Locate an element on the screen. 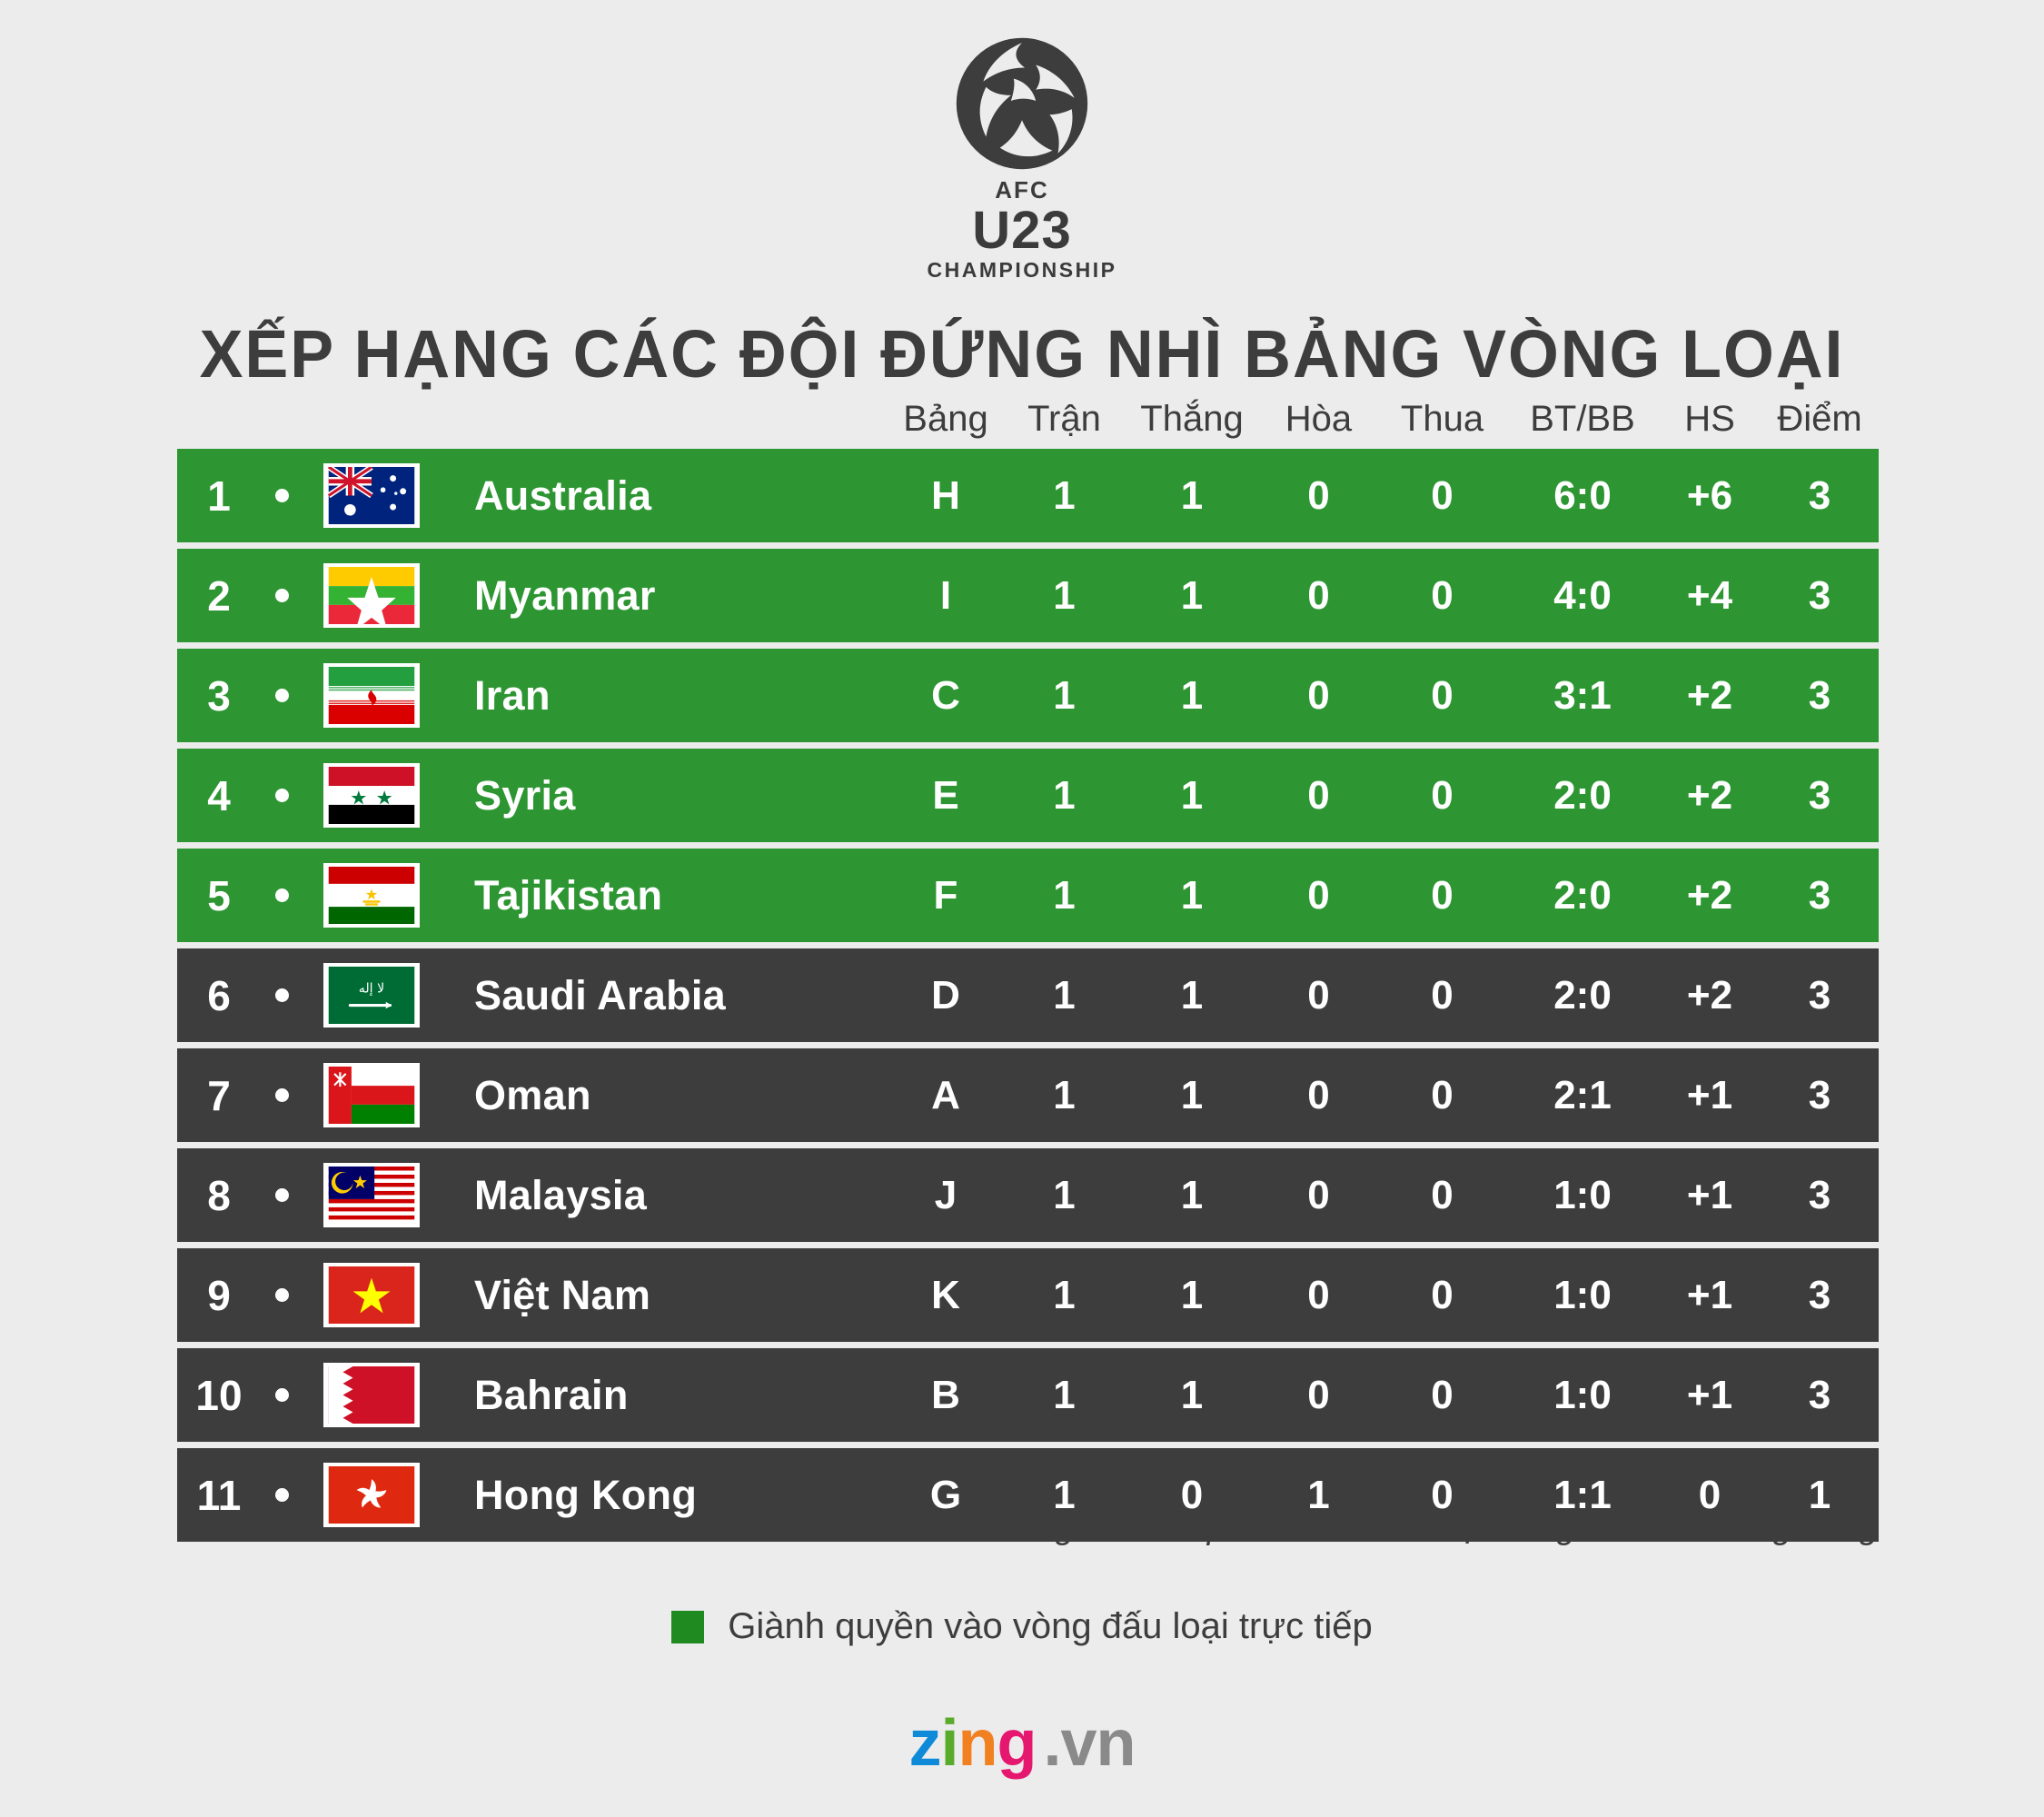 This screenshot has width=2044, height=1817. row-flag: لا إله is located at coordinates (372, 995).